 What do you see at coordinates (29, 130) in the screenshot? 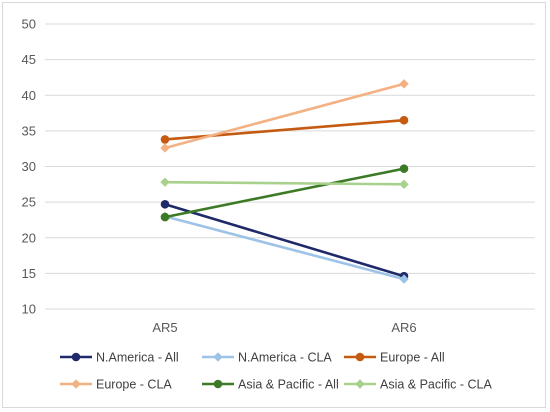
I see `y-tick-label: 35` at bounding box center [29, 130].